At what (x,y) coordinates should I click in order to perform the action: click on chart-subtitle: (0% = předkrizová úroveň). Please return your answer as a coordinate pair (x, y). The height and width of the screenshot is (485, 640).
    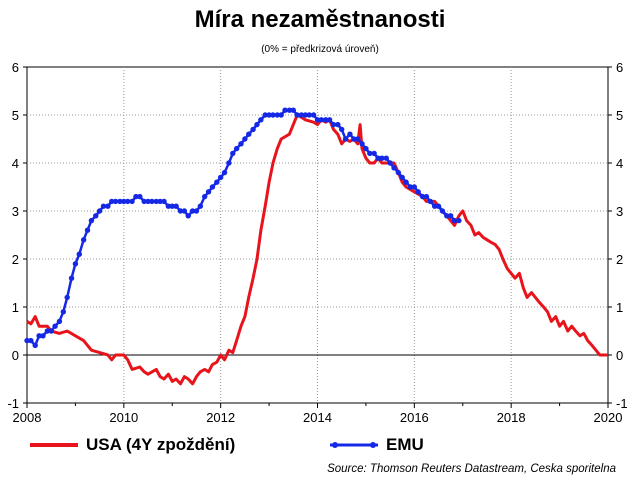
    Looking at the image, I should click on (320, 49).